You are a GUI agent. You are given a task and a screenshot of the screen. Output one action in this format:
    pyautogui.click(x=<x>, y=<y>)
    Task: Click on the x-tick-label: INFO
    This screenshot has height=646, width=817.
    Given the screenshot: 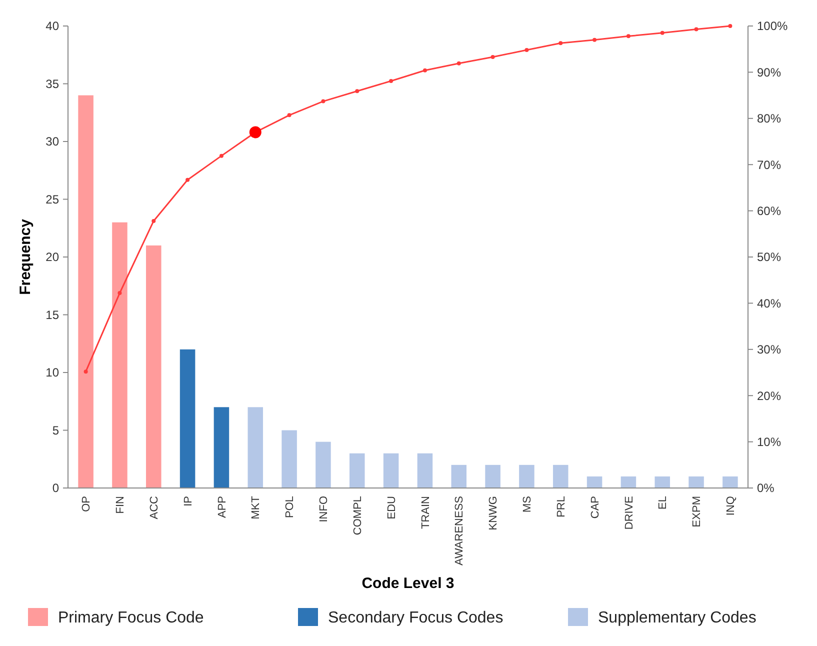 What is the action you would take?
    pyautogui.click(x=324, y=509)
    